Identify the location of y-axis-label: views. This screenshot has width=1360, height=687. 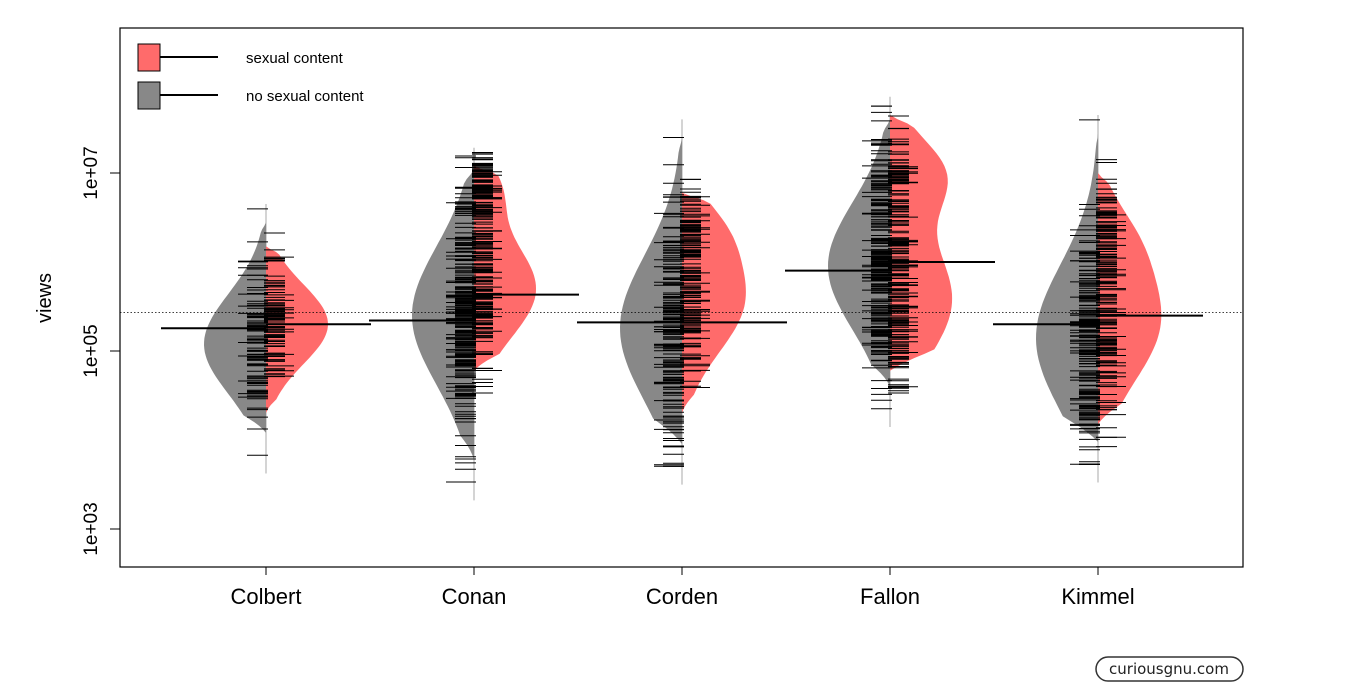
(45, 298).